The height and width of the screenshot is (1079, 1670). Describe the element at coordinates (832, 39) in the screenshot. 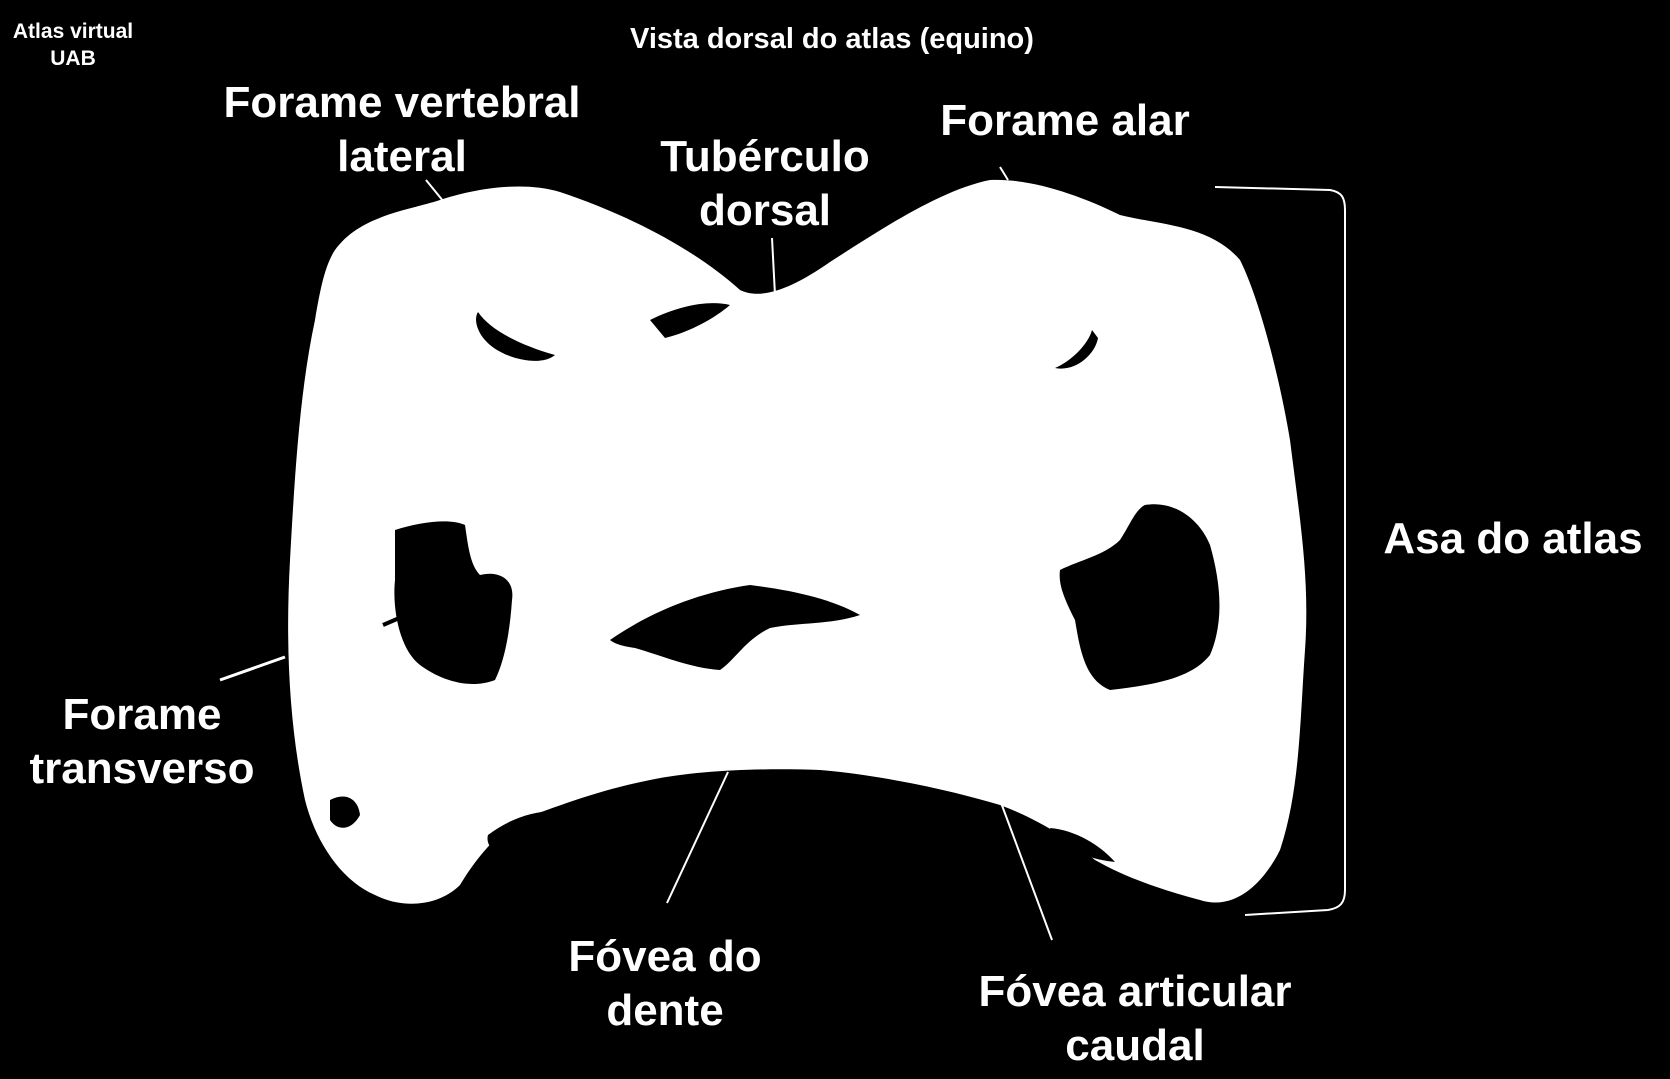

I see `diagram-title: Vista dorsal do atlas (equino)` at that location.